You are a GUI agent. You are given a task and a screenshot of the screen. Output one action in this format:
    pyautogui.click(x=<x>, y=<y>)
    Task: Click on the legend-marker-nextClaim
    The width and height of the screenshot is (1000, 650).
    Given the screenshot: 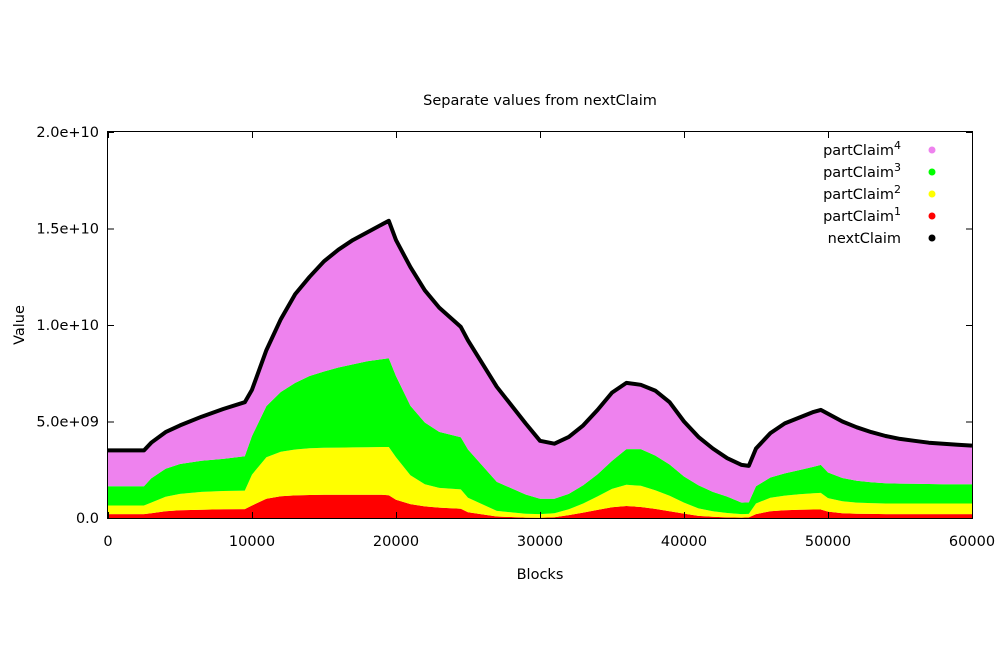 What is the action you would take?
    pyautogui.click(x=932, y=238)
    